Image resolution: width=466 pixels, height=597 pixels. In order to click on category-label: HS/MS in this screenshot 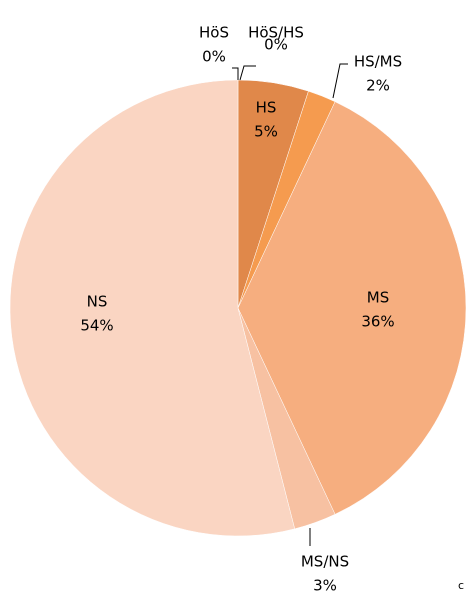, I will do `click(378, 62)`.